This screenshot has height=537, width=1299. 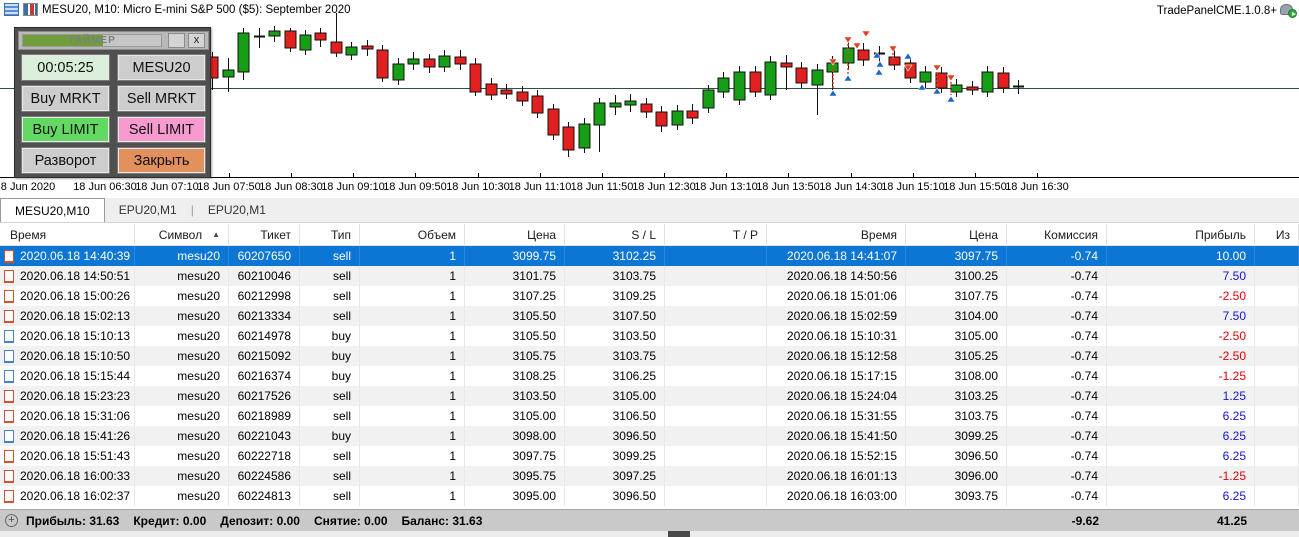 I want to click on buy-order-icon, so click(x=9, y=356).